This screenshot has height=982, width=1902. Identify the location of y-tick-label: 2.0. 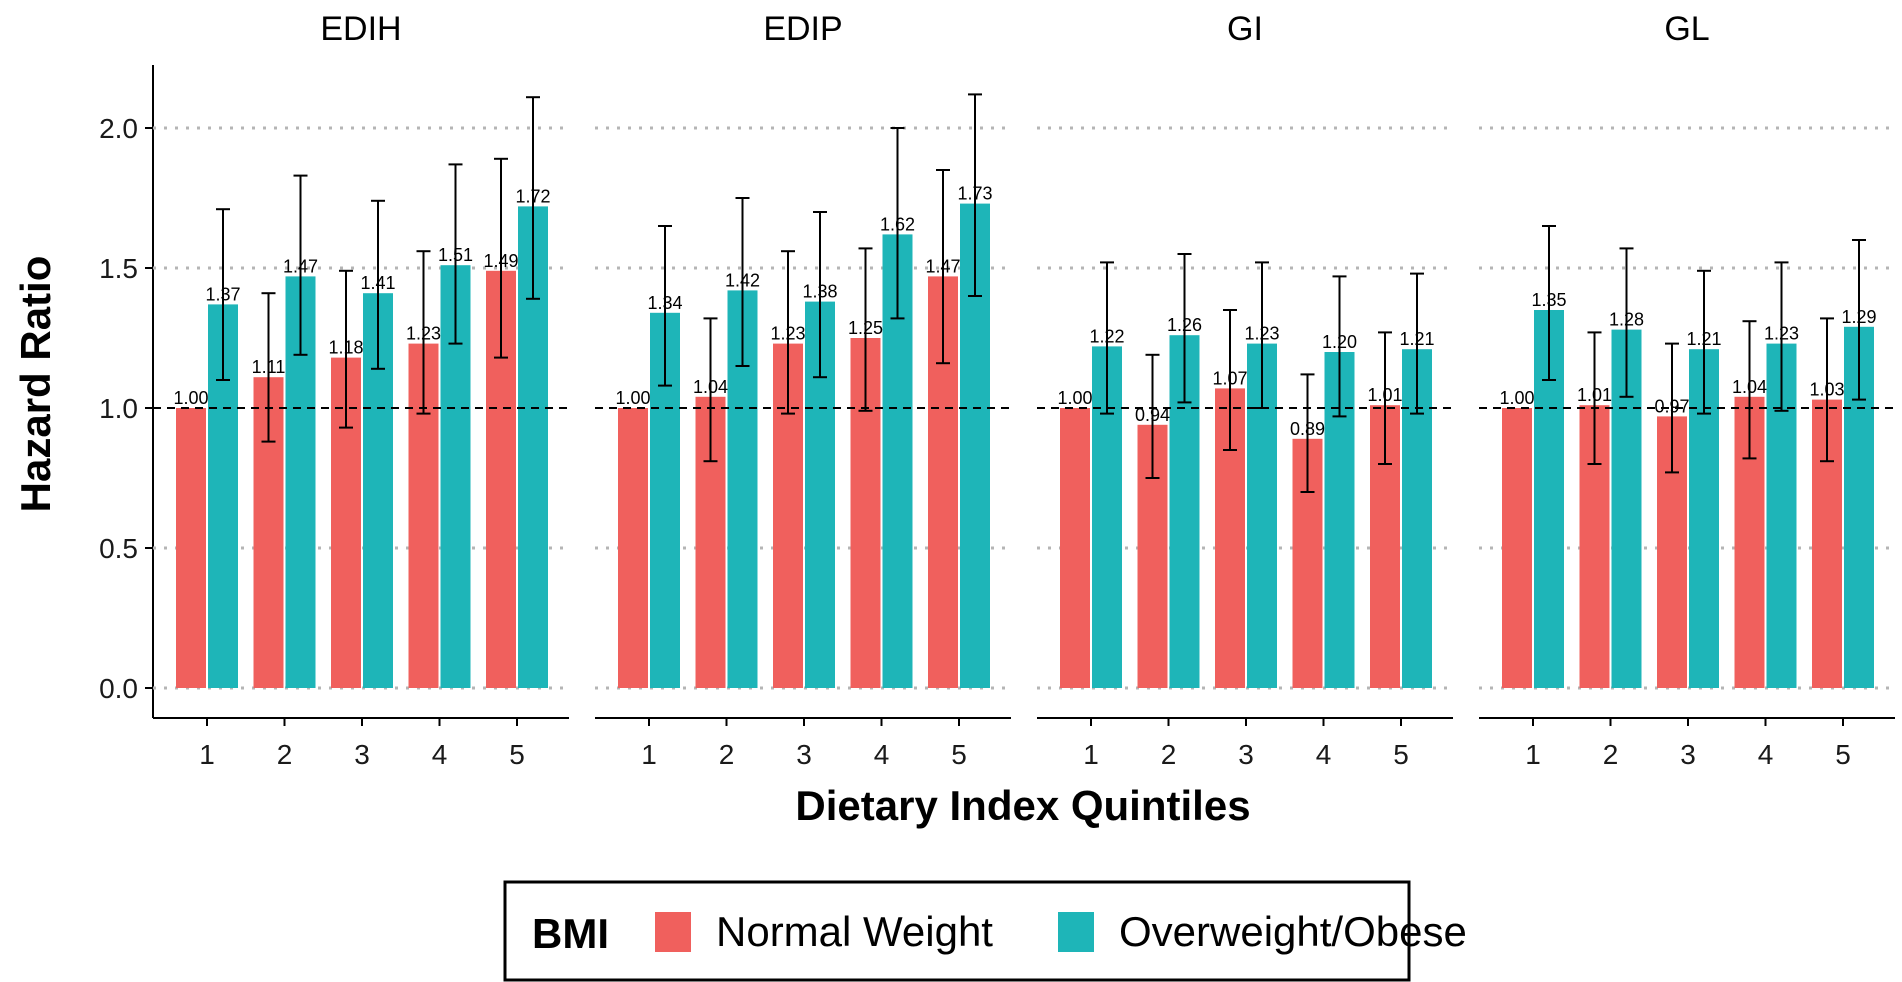
(118, 128).